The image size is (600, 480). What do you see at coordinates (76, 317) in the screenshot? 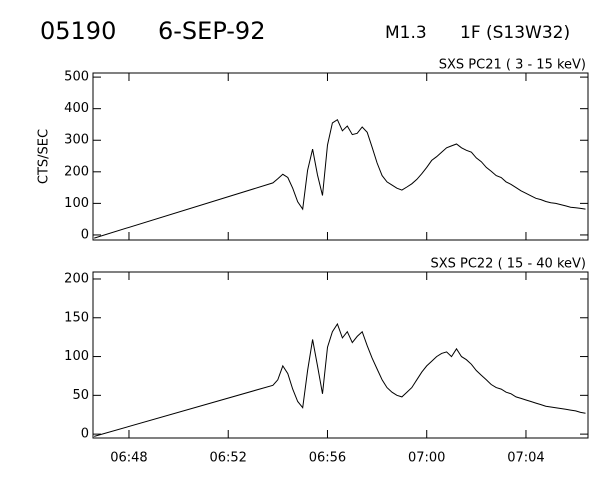
I see `y-tick-label: 150` at bounding box center [76, 317].